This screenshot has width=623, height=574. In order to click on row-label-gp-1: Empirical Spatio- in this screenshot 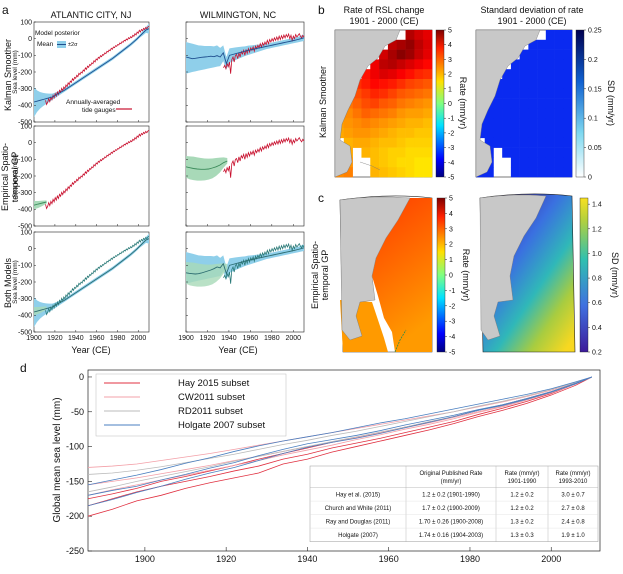, I will do `click(5, 177)`.